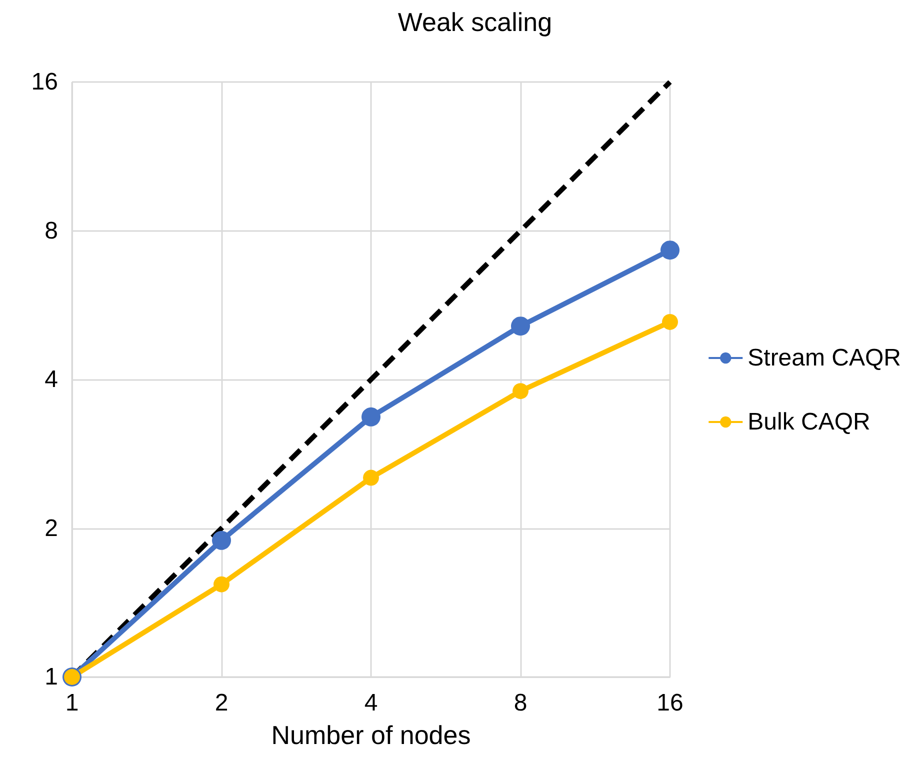  Describe the element at coordinates (51, 677) in the screenshot. I see `y-tick-label: 1` at that location.